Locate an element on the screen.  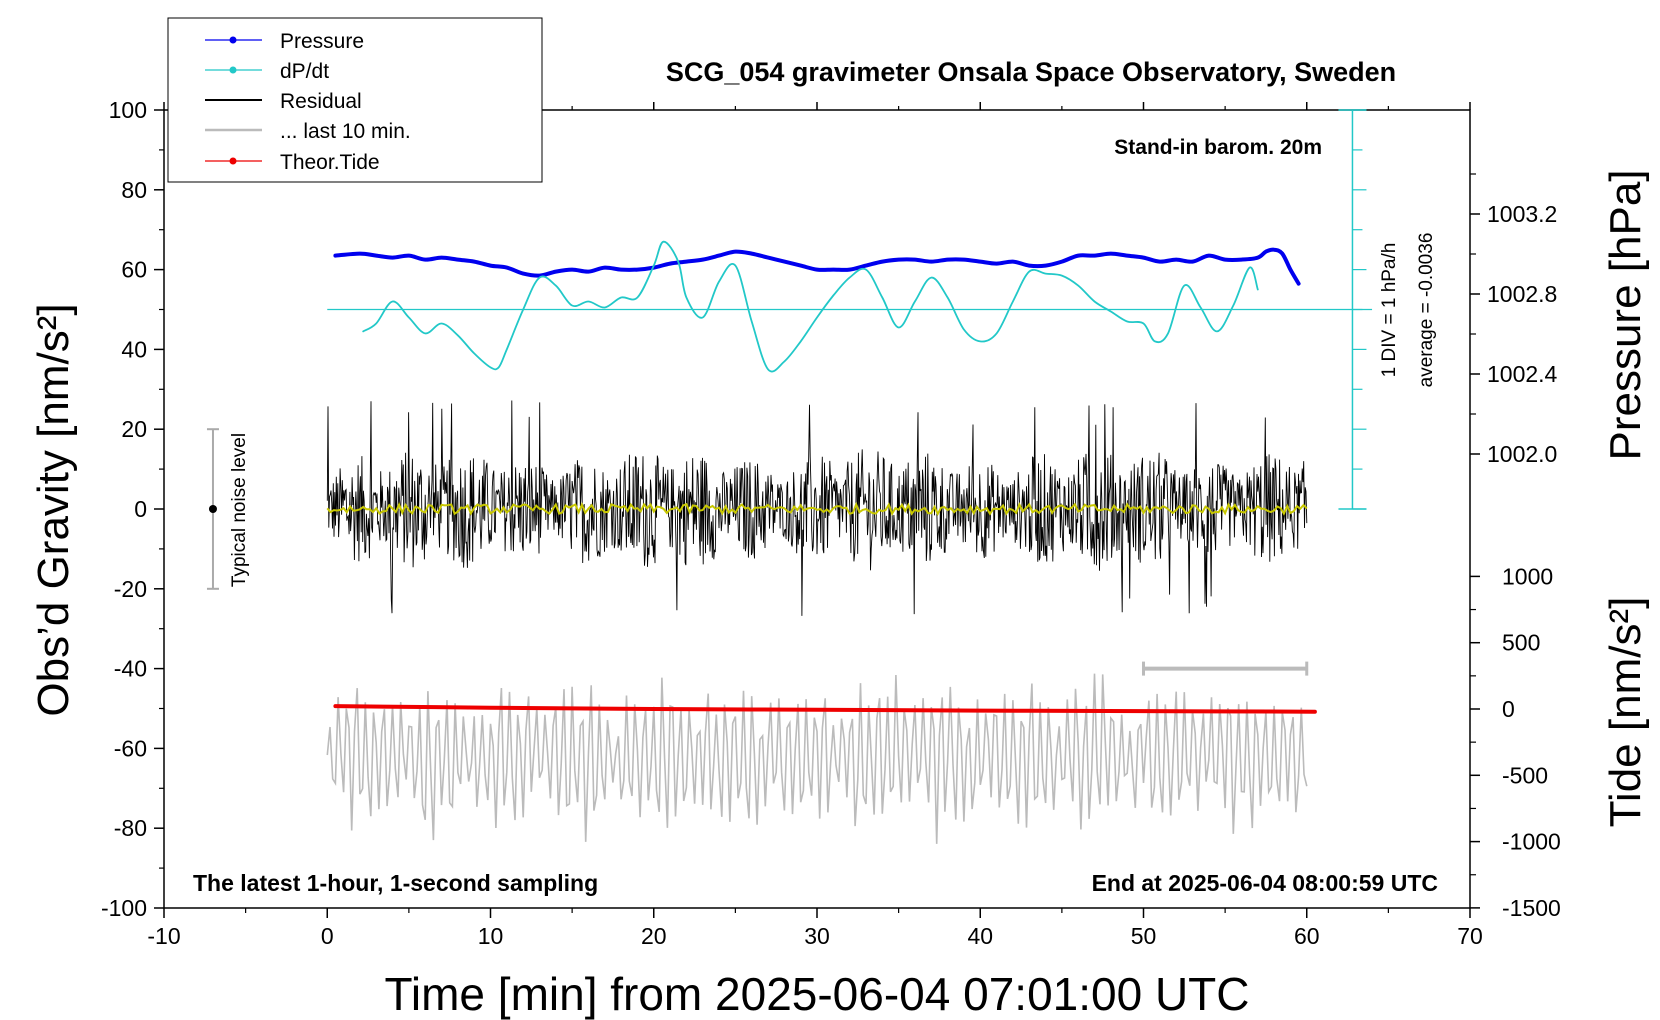
y-tick-label: -60 is located at coordinates (130, 748).